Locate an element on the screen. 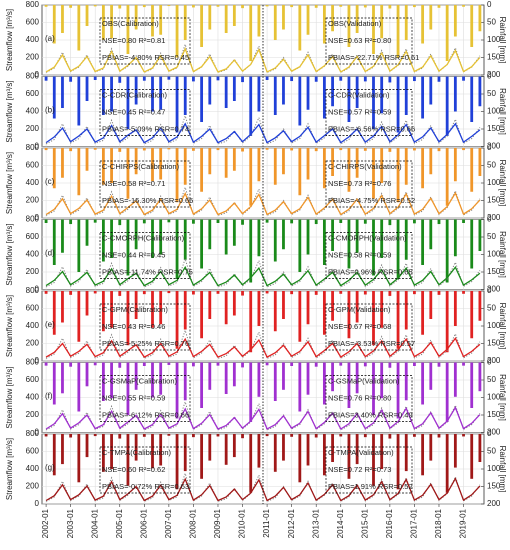 The image size is (510, 550). annotation-text: PBIAS=-3.53% RSR=0.57 is located at coordinates (371, 343).